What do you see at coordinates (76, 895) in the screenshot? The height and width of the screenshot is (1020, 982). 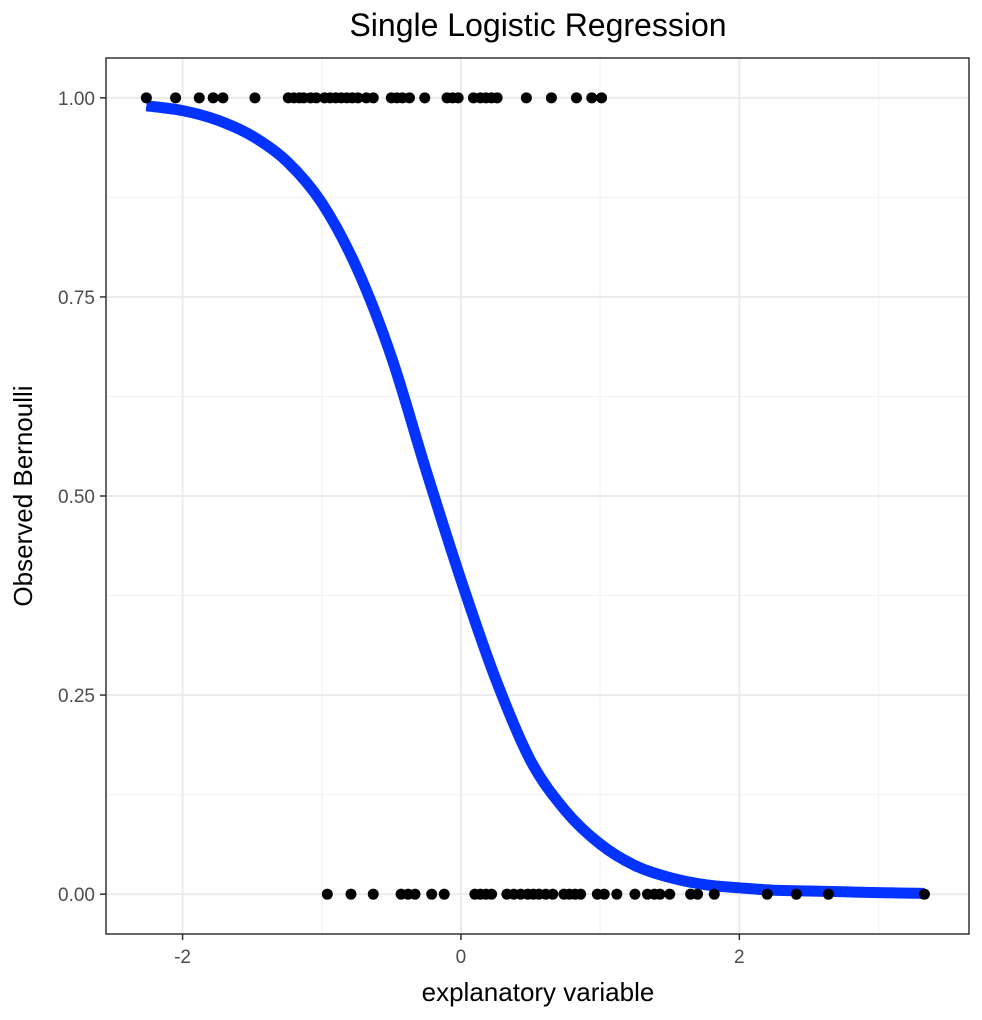 I see `y-tick-label: 0.00` at bounding box center [76, 895].